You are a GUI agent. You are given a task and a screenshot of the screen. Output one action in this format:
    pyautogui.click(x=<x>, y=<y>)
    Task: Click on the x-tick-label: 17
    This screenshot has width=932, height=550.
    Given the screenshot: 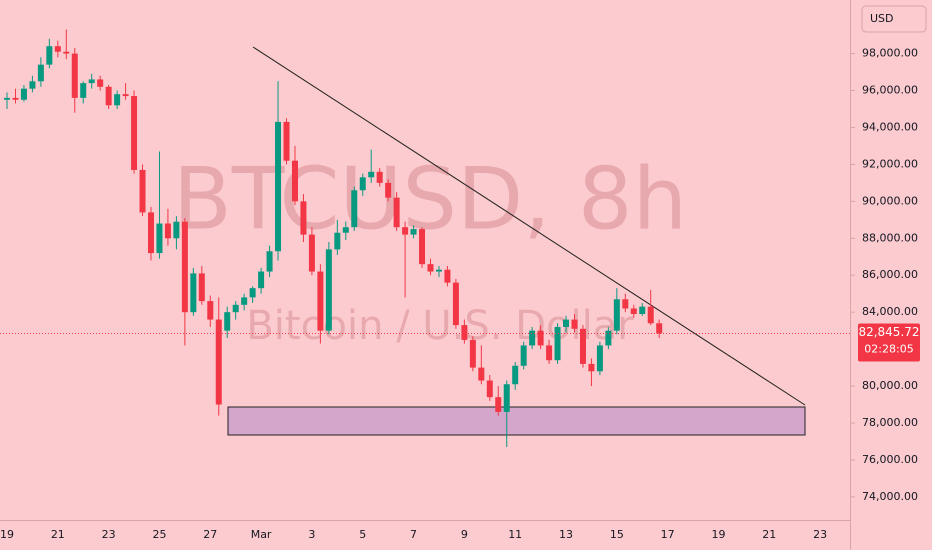 What is the action you would take?
    pyautogui.click(x=668, y=534)
    